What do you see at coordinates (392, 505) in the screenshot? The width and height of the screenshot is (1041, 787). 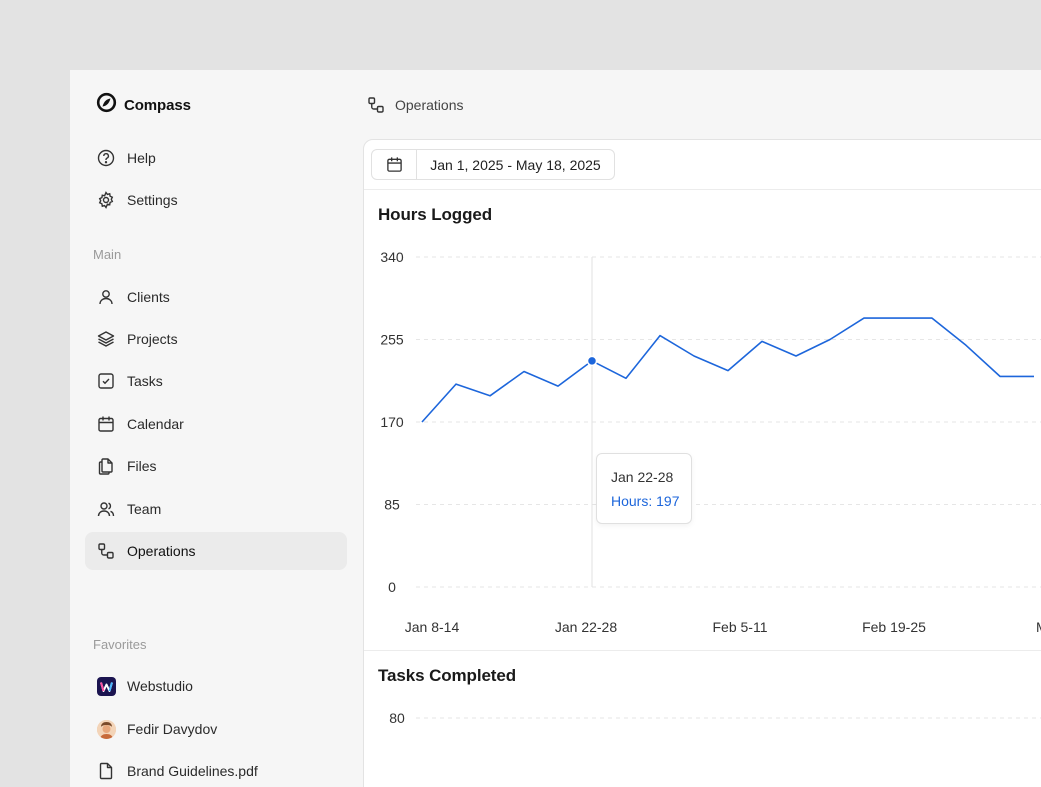 I see `y-tick-label: 85` at bounding box center [392, 505].